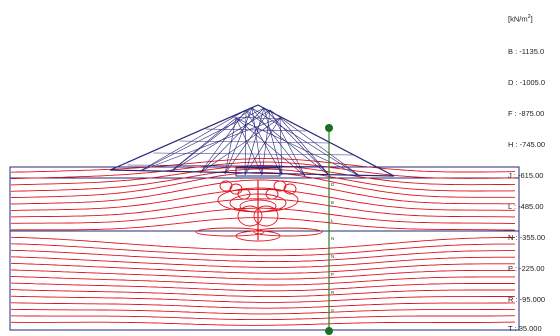  I want to click on section-tick-label: B, so click(332, 202).